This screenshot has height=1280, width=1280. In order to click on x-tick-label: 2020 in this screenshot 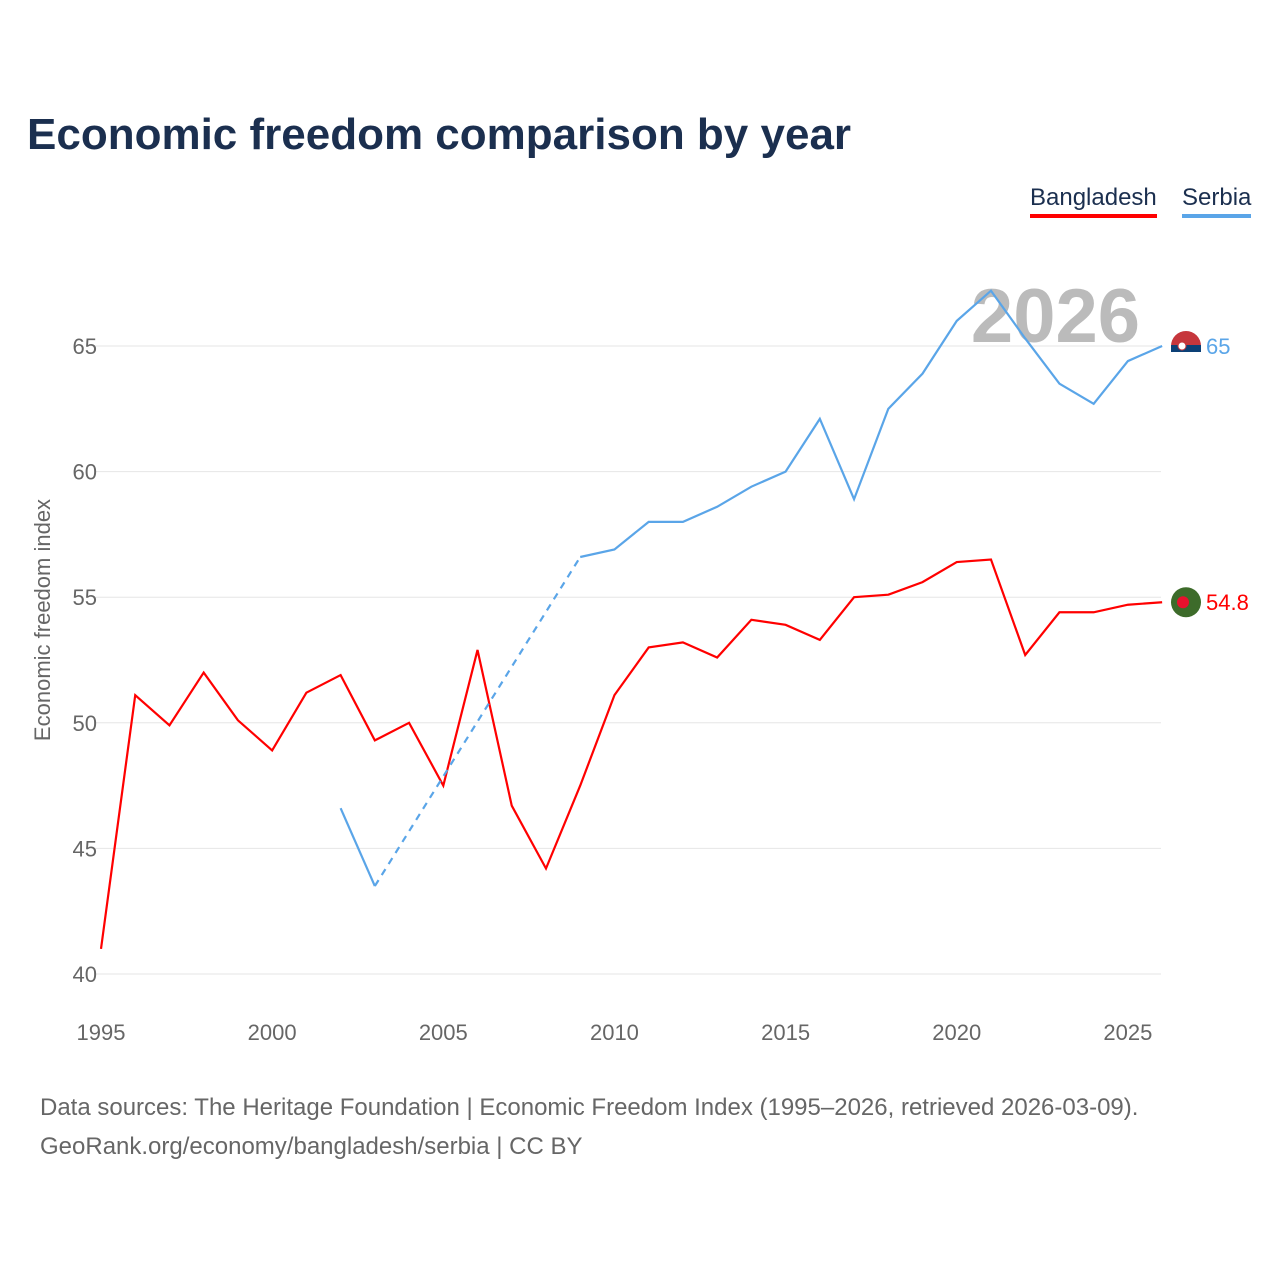, I will do `click(956, 1032)`.